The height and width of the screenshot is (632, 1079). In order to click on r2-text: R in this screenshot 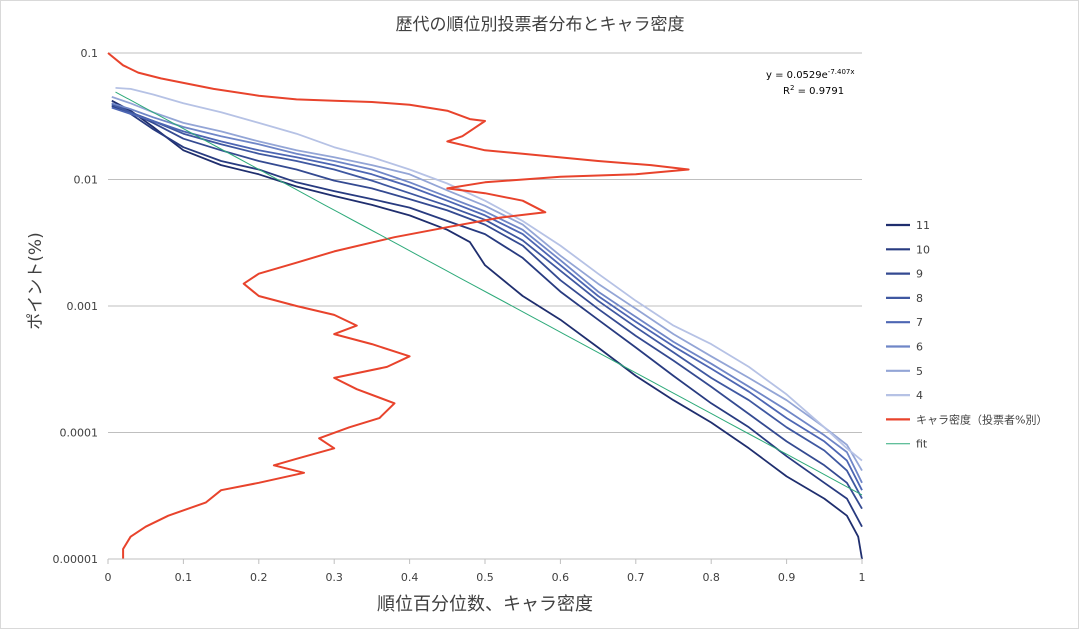, I will do `click(786, 91)`.